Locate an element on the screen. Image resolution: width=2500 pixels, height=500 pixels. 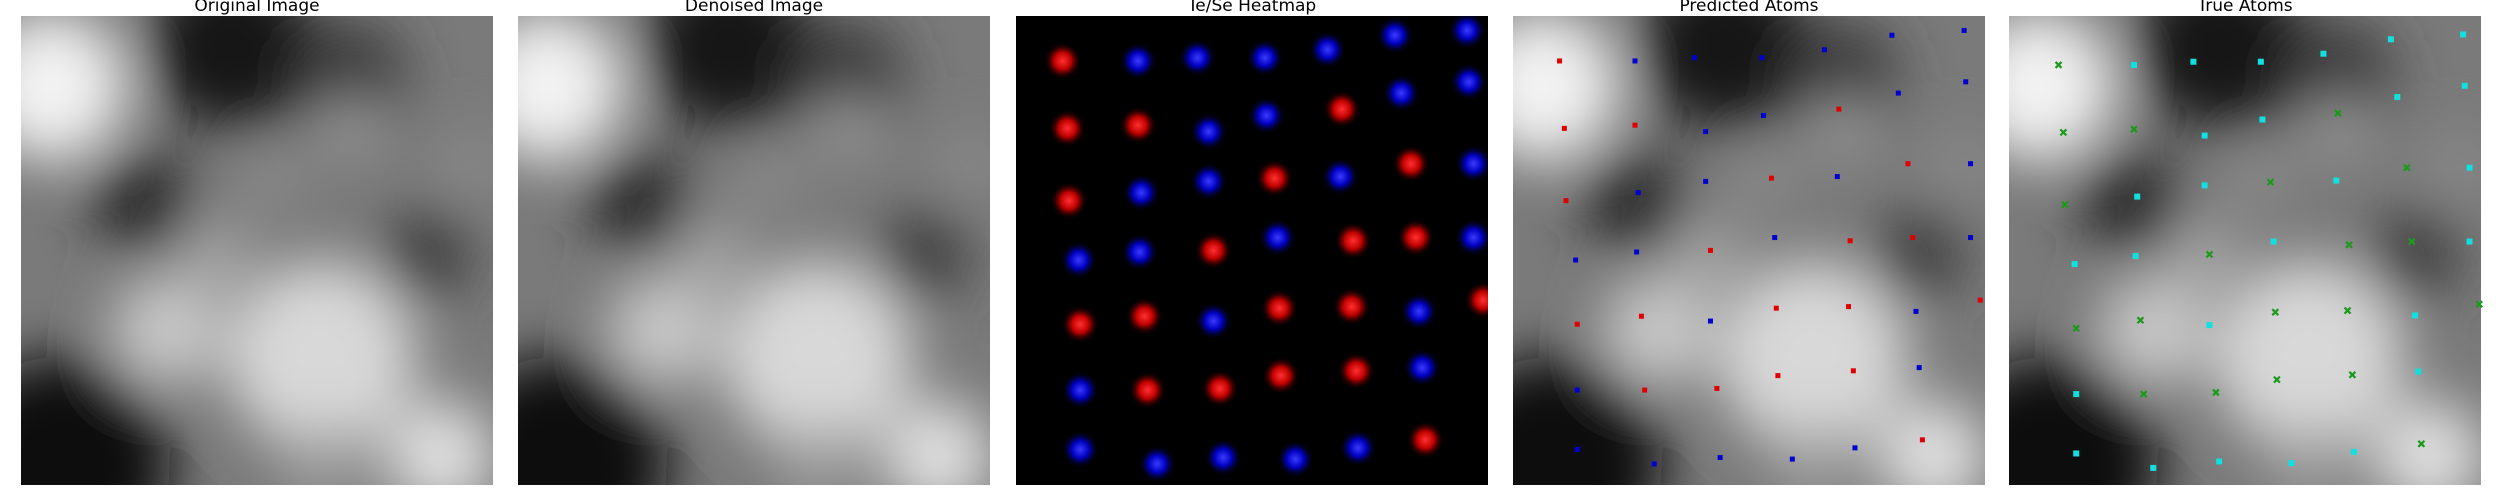
panel-title: Te/Se Heatmap is located at coordinates (1251, 8).